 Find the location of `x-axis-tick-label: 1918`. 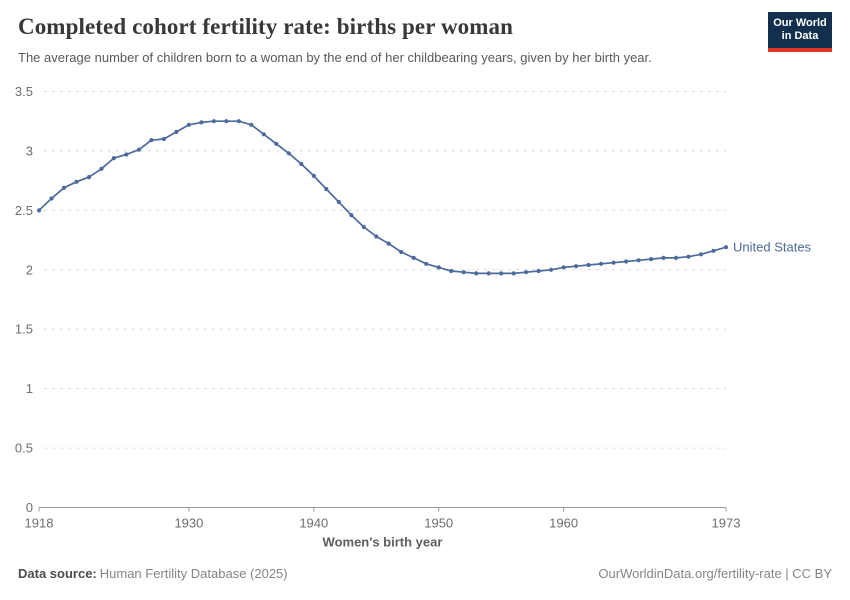

x-axis-tick-label: 1918 is located at coordinates (39, 523).